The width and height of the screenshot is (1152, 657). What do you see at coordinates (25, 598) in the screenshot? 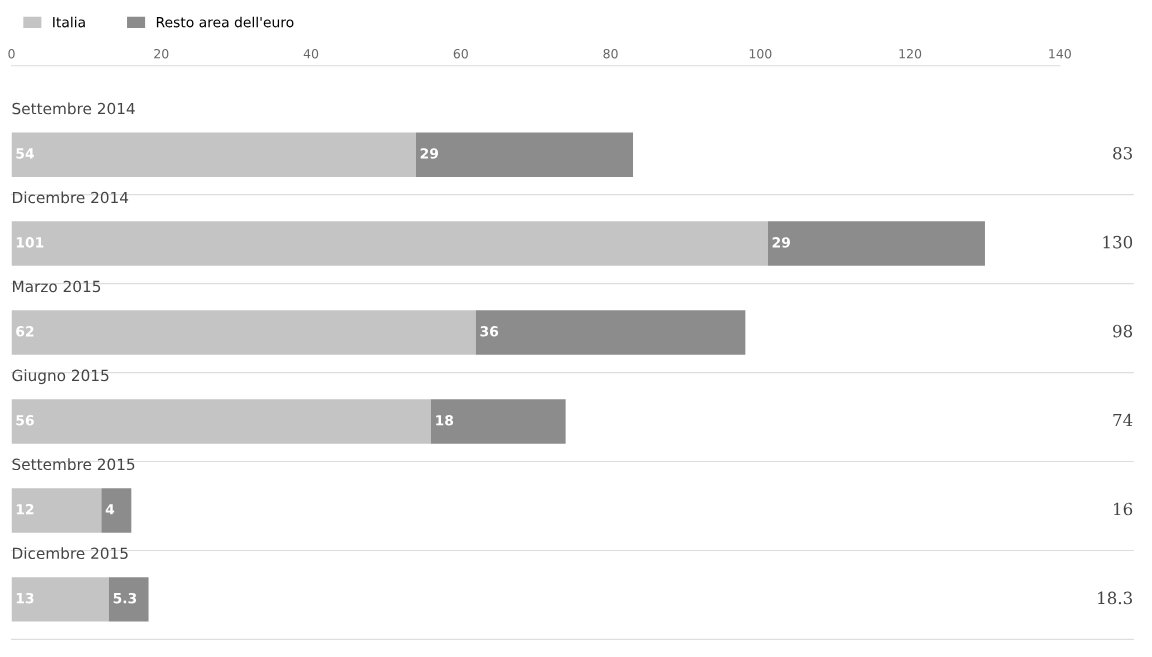
I see `data-label: 13` at bounding box center [25, 598].